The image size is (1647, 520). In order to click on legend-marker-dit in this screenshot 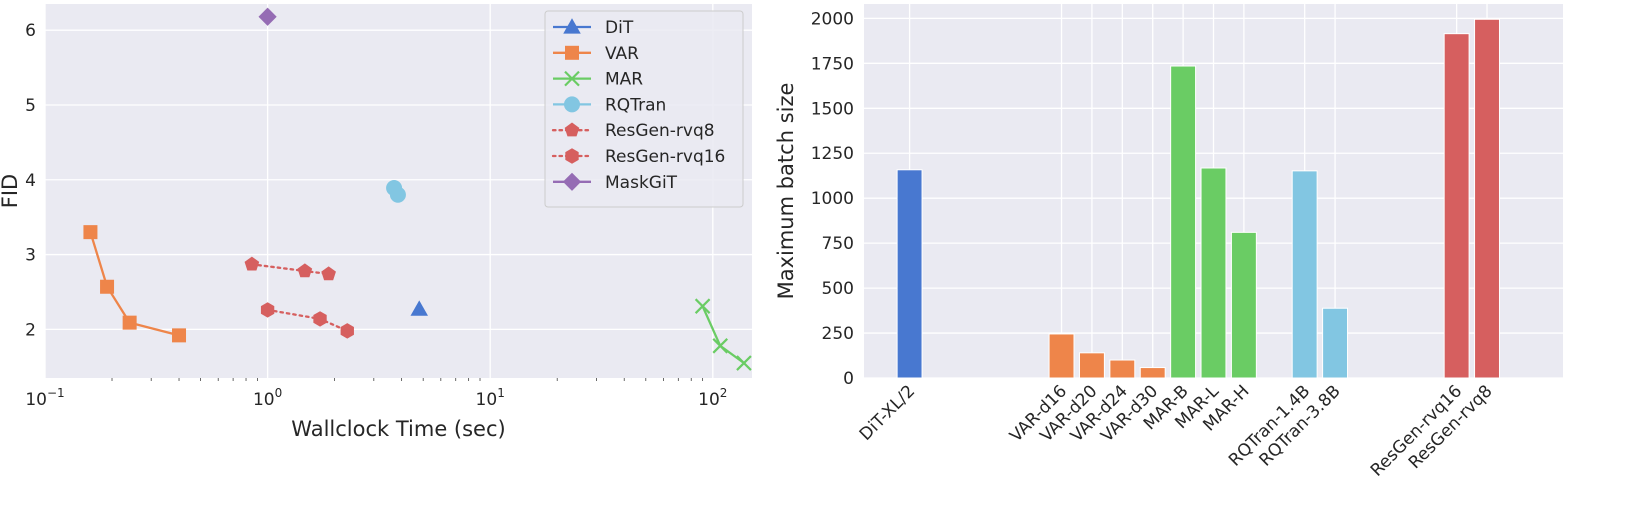, I will do `click(572, 26)`.